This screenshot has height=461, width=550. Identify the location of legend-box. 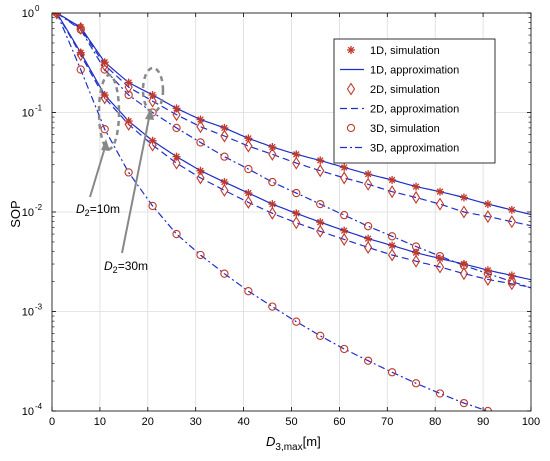
(414, 101).